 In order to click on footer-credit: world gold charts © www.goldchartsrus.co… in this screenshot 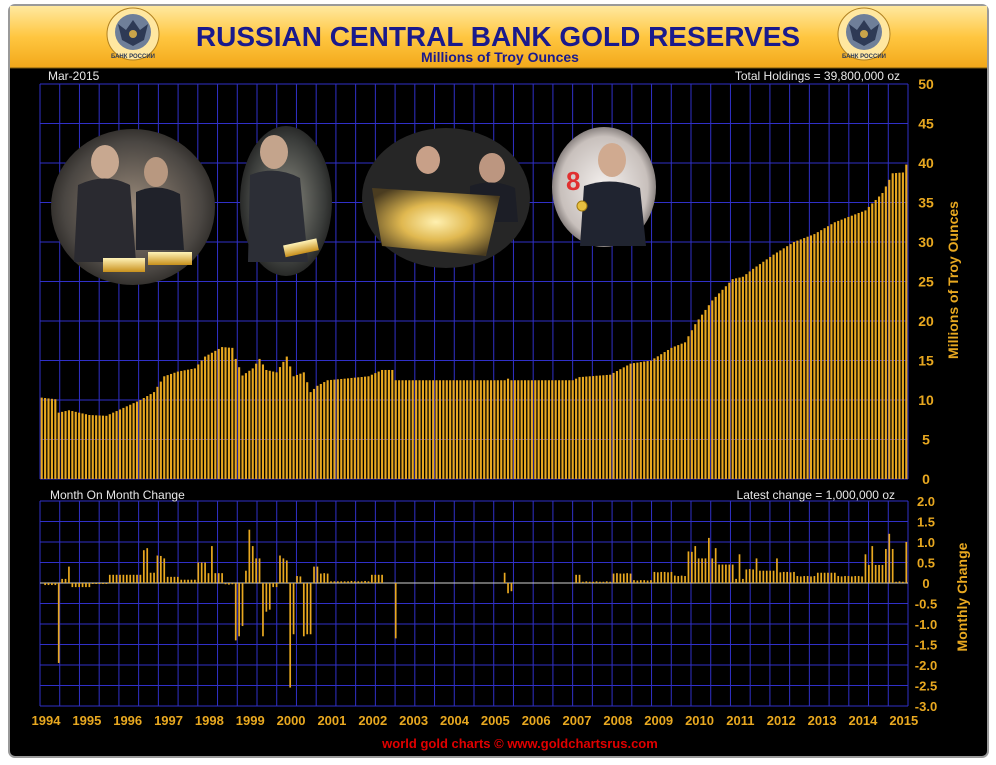, I will do `click(519, 743)`.